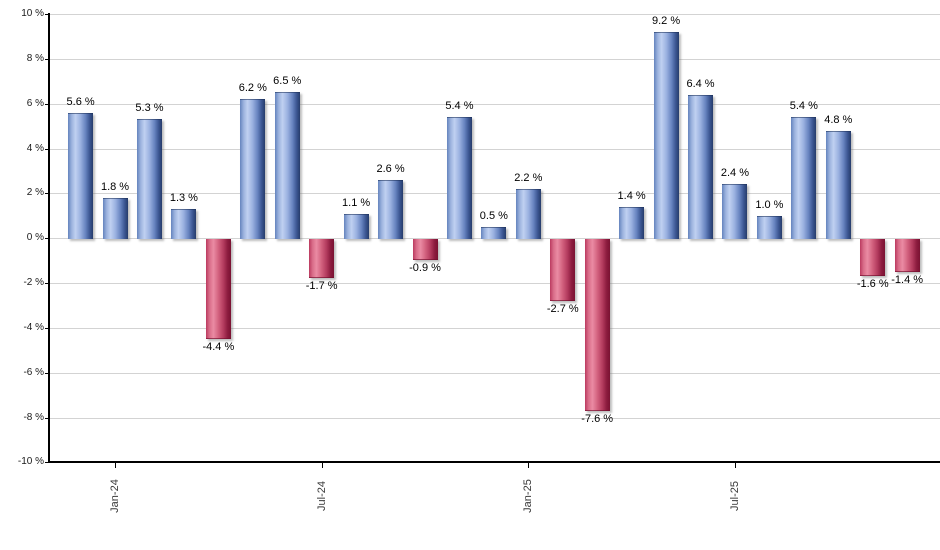 This screenshot has width=940, height=550. What do you see at coordinates (390, 168) in the screenshot?
I see `bar-value-label: 2.6 %` at bounding box center [390, 168].